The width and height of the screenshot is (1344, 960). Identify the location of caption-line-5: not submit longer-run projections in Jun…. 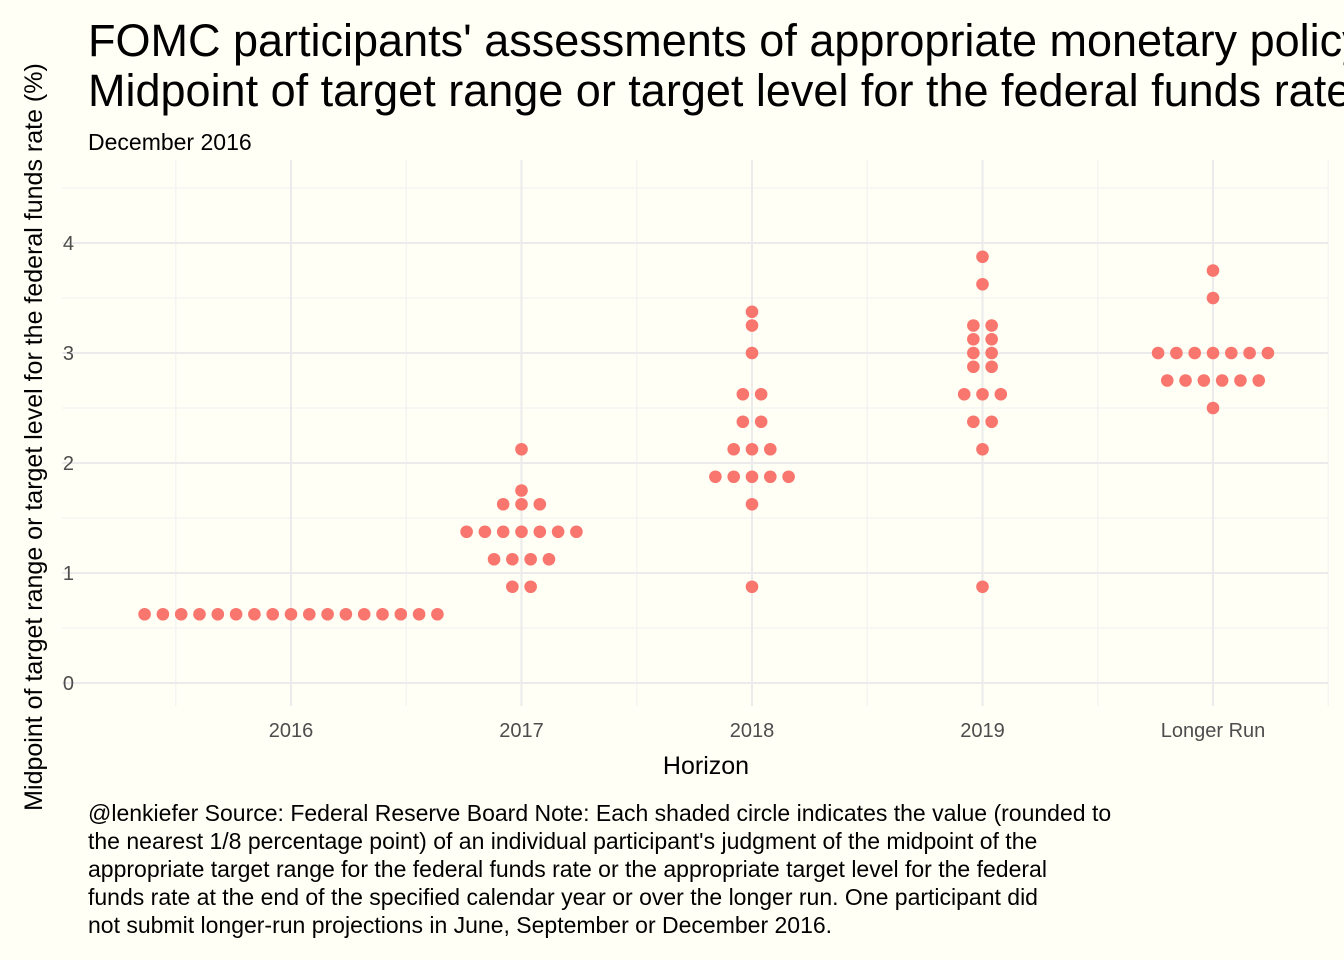
(460, 925).